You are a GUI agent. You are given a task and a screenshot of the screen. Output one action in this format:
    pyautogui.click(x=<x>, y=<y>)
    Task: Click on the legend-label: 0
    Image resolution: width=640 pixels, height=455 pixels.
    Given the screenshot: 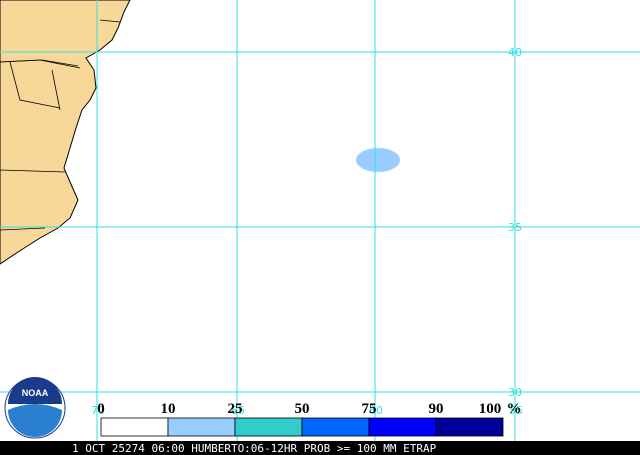 What is the action you would take?
    pyautogui.click(x=101, y=409)
    